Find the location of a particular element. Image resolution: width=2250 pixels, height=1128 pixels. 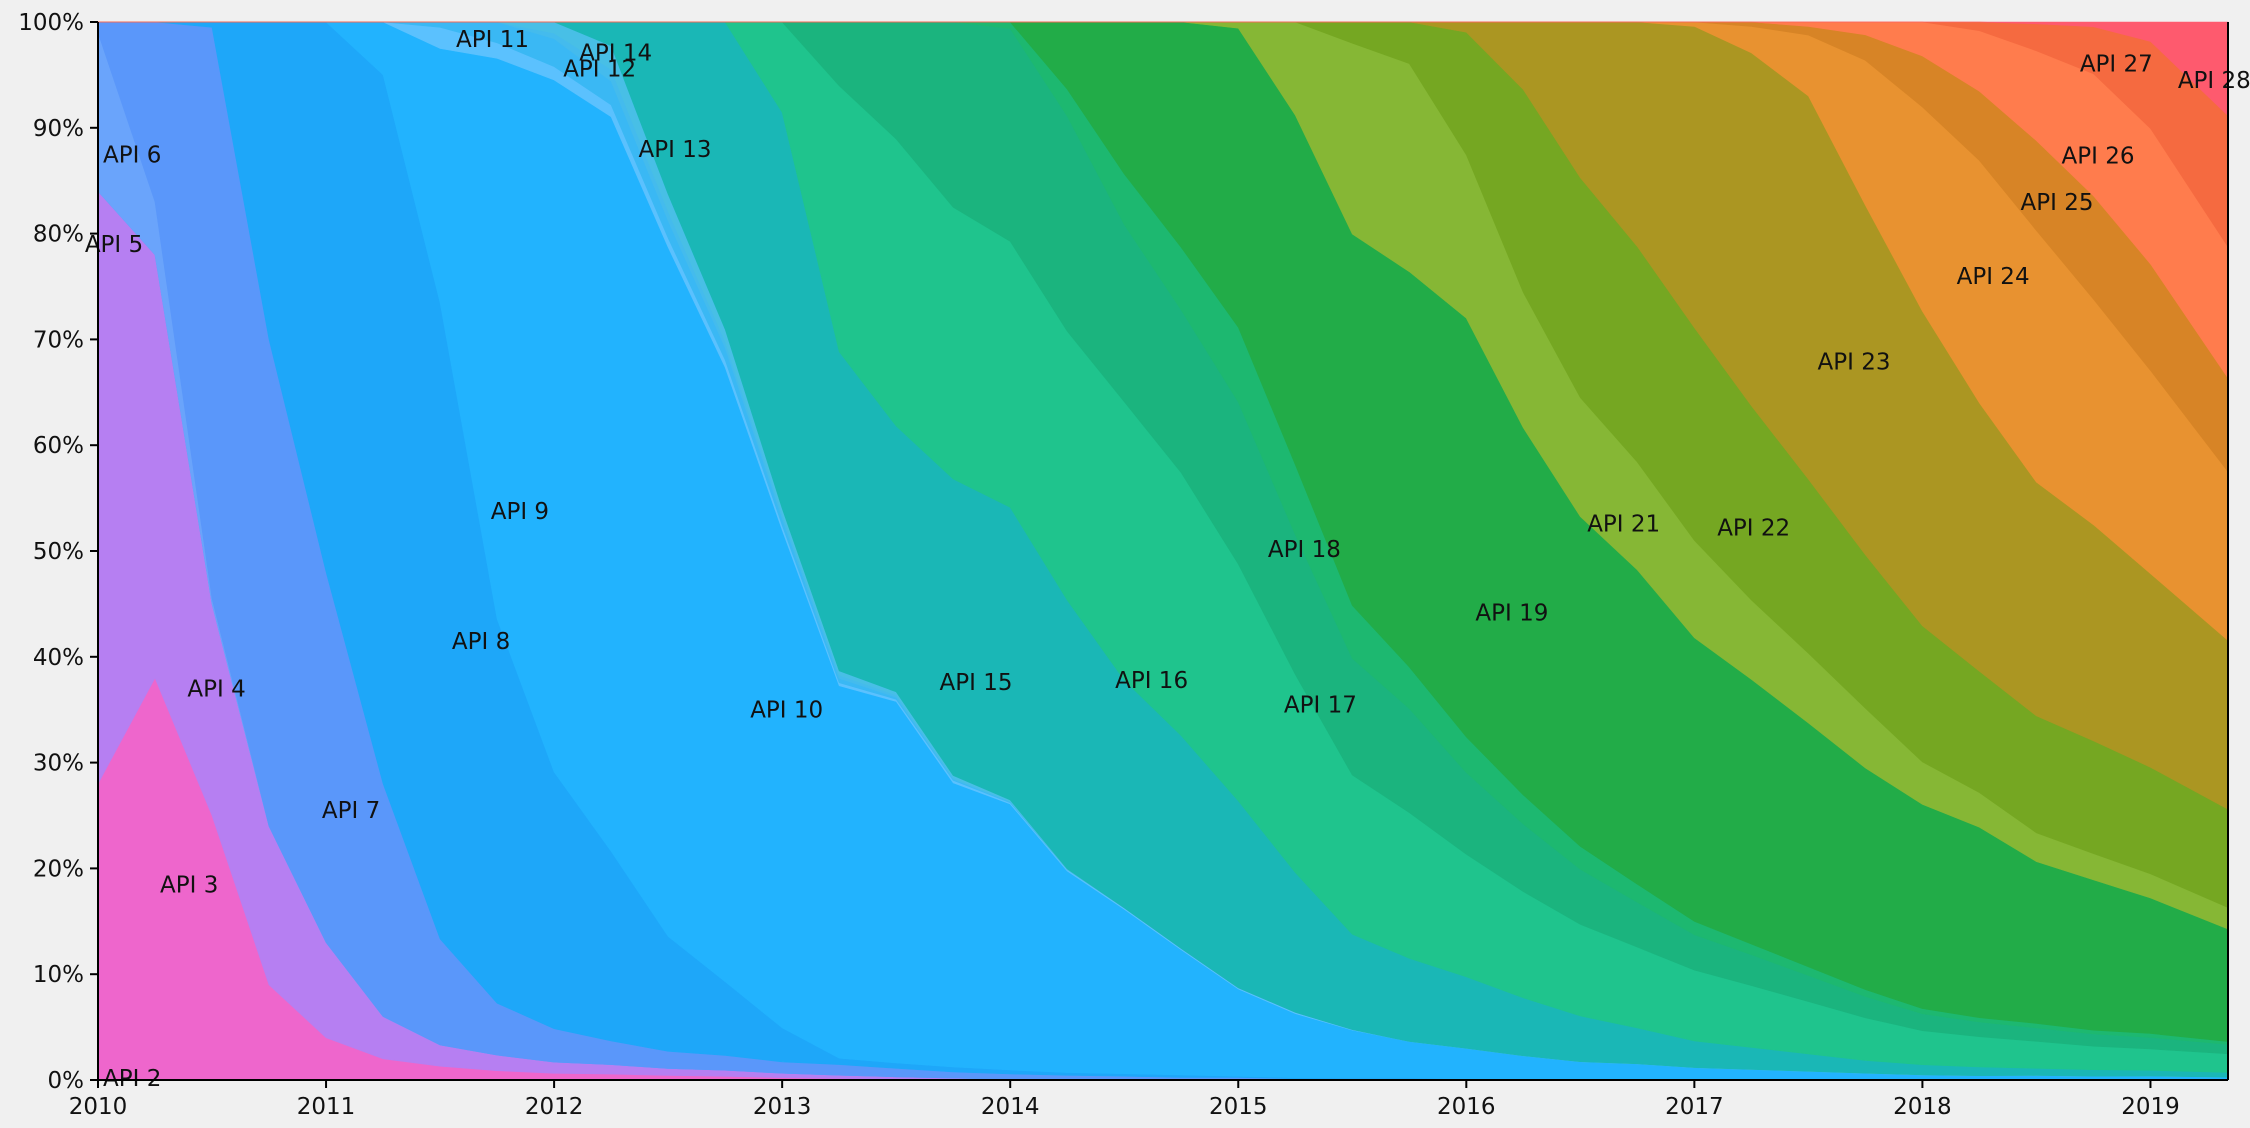

y-tick: 50% is located at coordinates (65, 552).